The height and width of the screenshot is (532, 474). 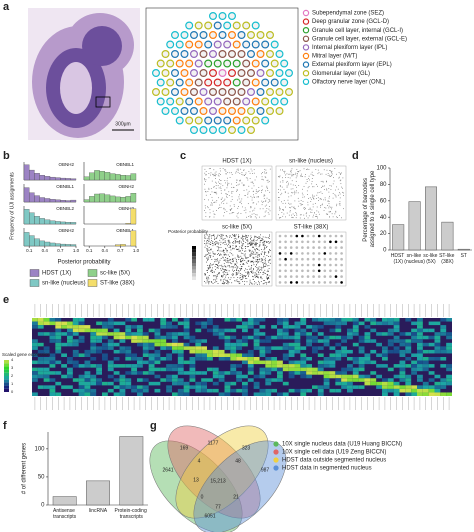 What do you see at coordinates (341, 74) in the screenshot?
I see `legend-label: Glomerular layer (GL)` at bounding box center [341, 74].